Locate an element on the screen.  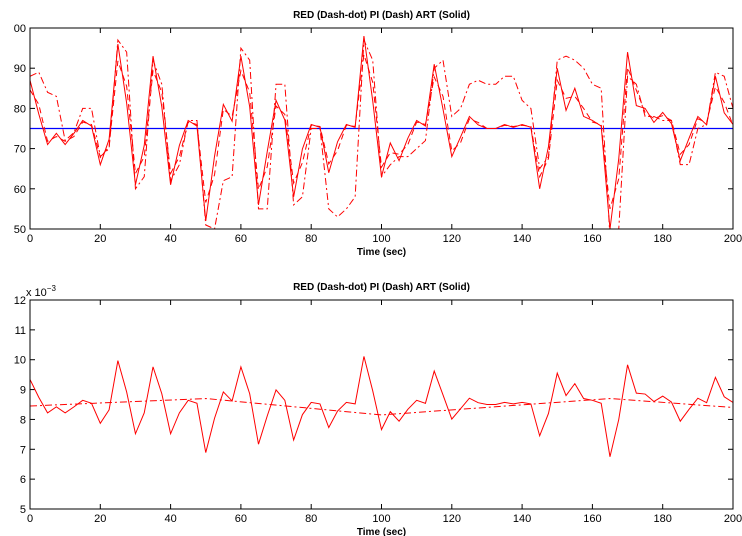
y-tick-label: 50 is located at coordinates (20, 230).